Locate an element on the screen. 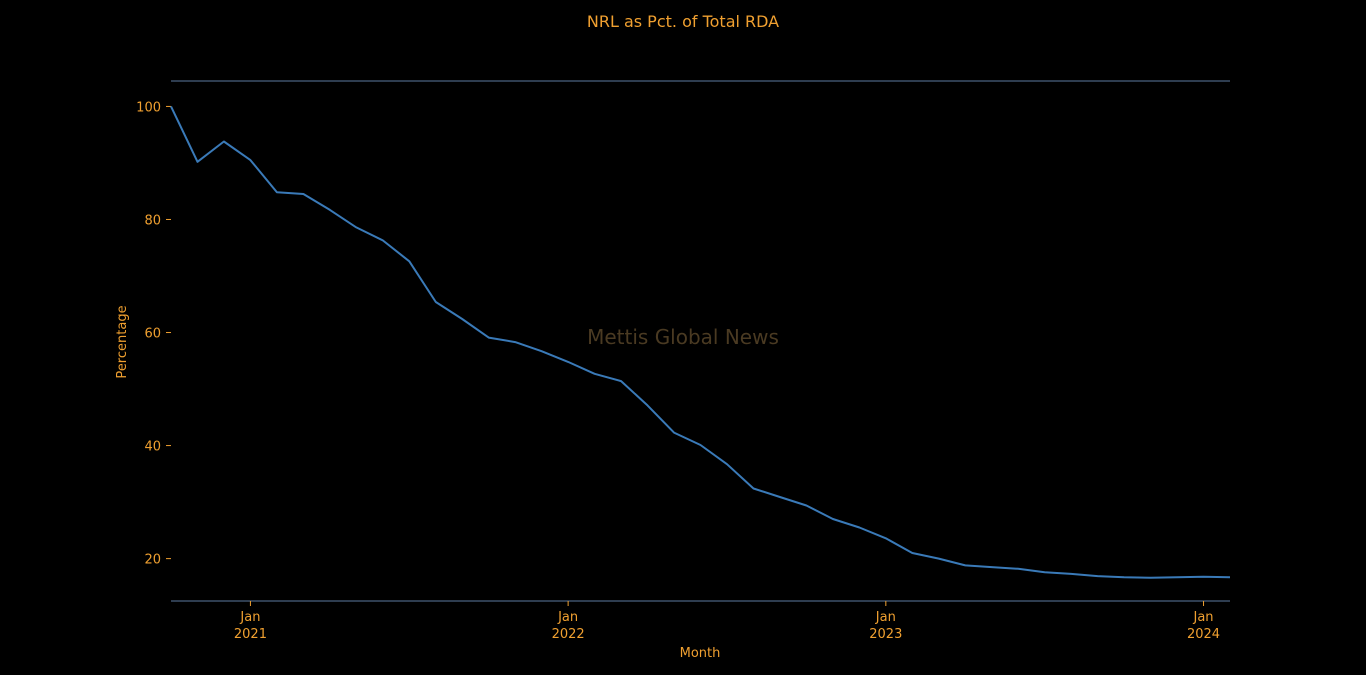 Image resolution: width=1366 pixels, height=675 pixels. y-tick-label: 100 is located at coordinates (148, 107).